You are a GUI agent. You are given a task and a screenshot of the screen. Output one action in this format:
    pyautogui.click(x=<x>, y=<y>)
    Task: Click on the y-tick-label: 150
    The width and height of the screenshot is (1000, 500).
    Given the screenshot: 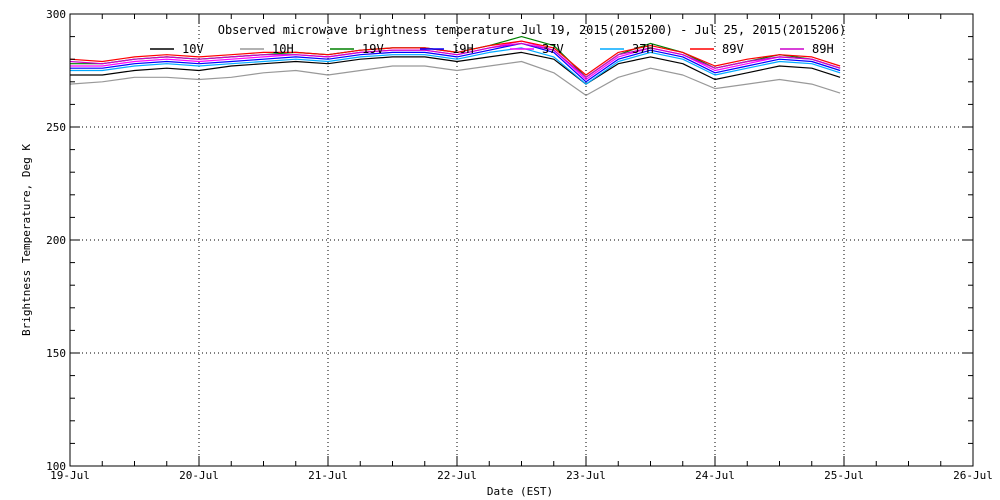 What is the action you would take?
    pyautogui.click(x=56, y=353)
    